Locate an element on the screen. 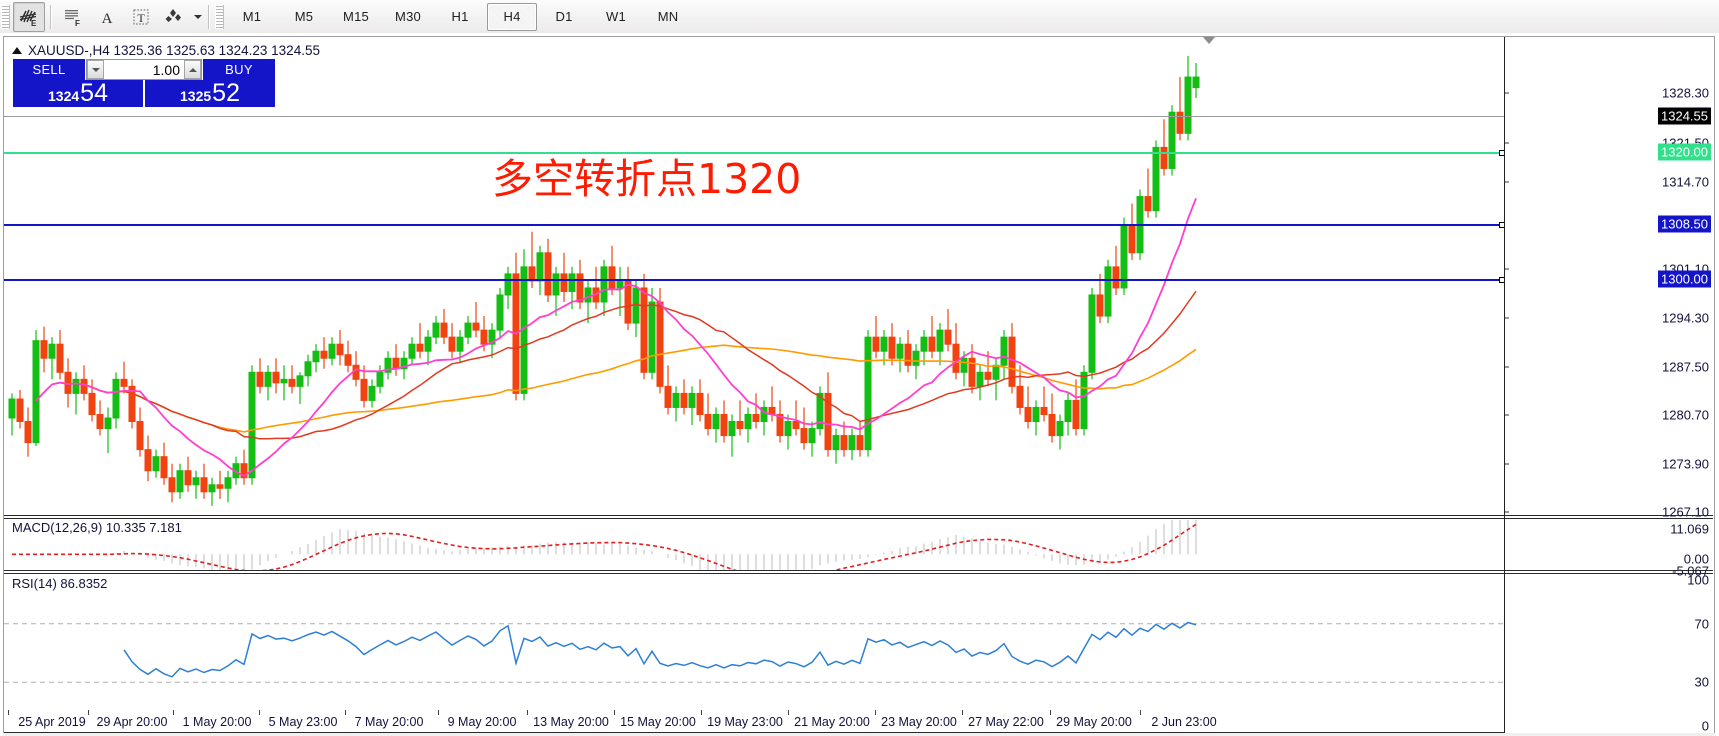  timeframe-toolbar-grip is located at coordinates (219, 16).